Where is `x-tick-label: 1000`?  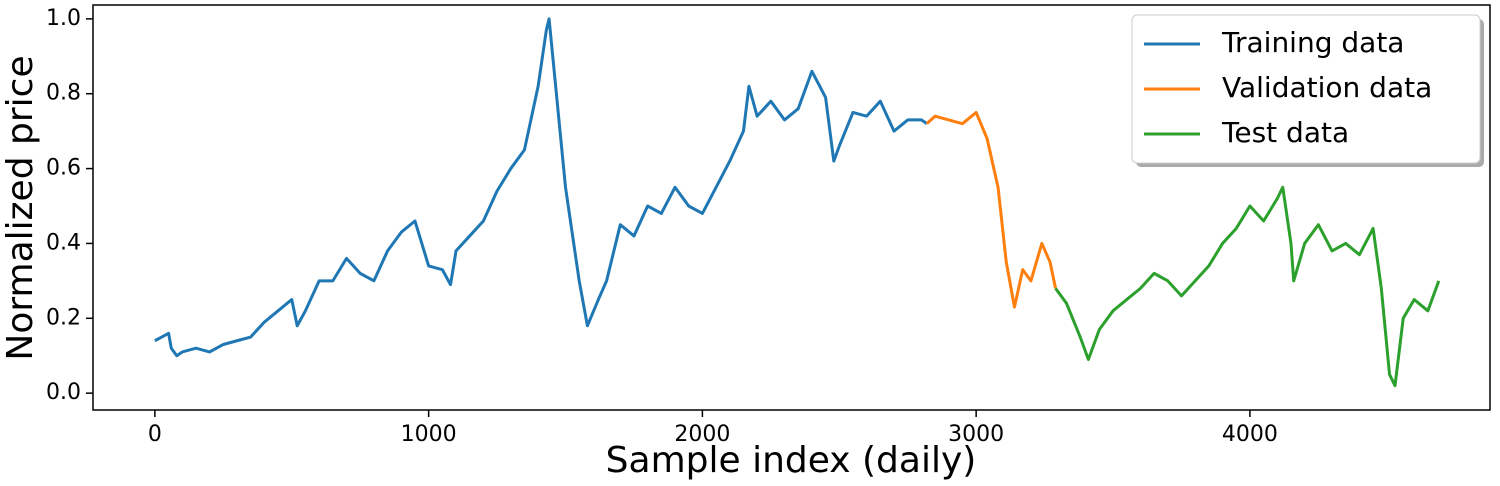 x-tick-label: 1000 is located at coordinates (429, 434).